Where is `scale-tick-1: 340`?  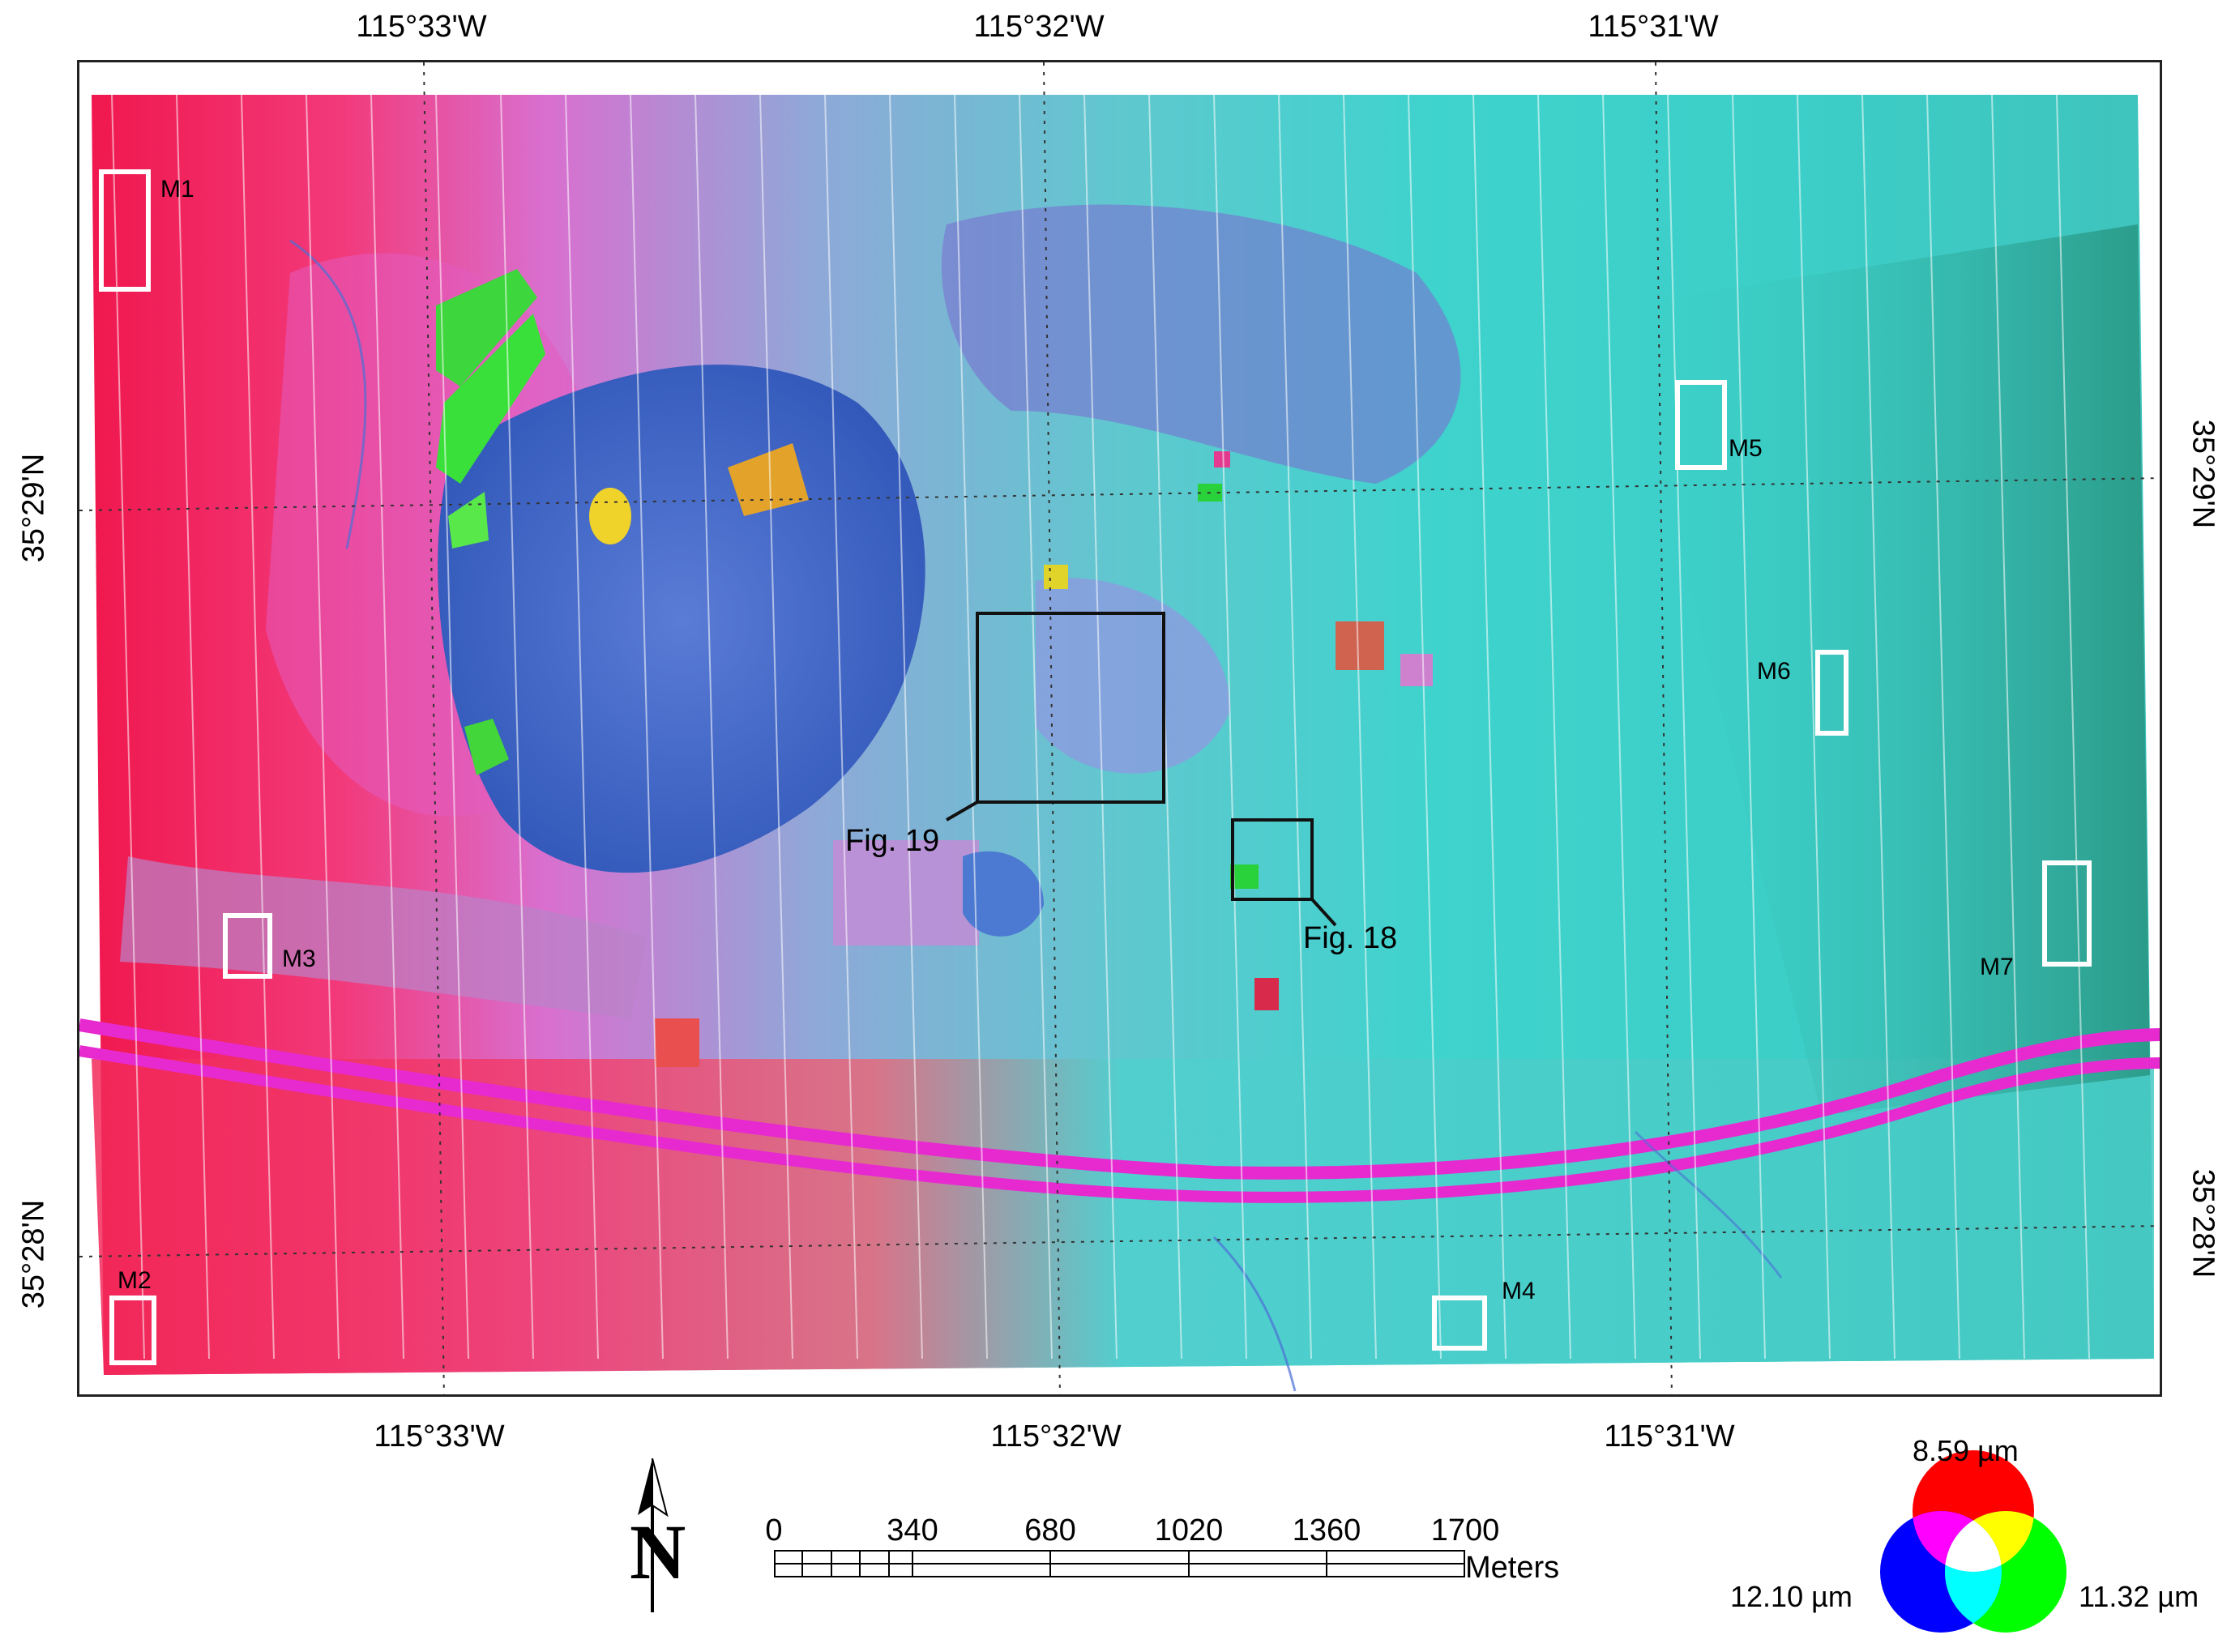 scale-tick-1: 340 is located at coordinates (912, 1530).